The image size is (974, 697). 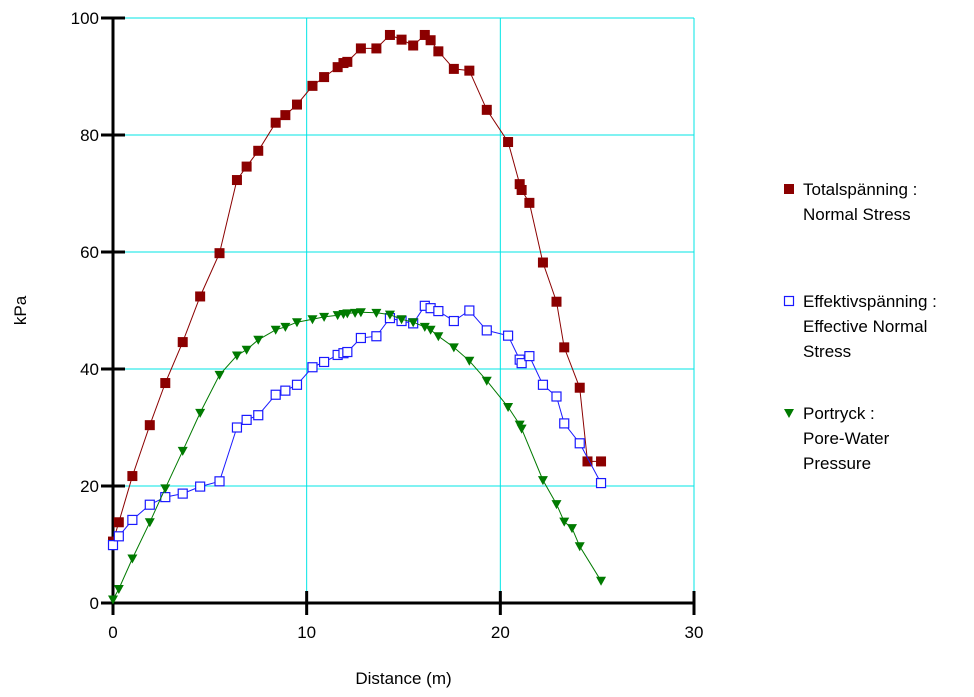 I want to click on legend-item-effective: Effektivspänning : Effective Normal Stress, so click(x=860, y=326).